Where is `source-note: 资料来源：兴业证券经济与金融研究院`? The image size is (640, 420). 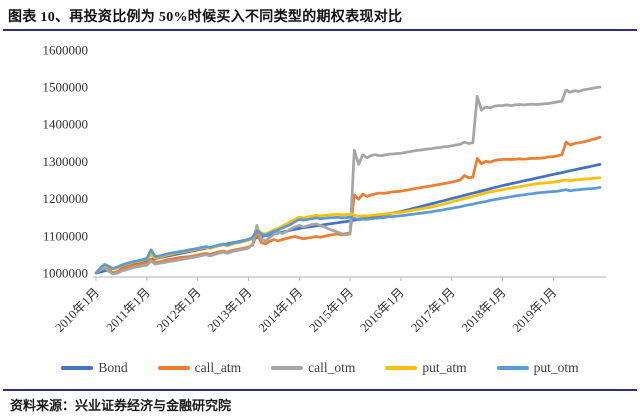
source-note: 资料来源：兴业证券经济与金融研究院 is located at coordinates (121, 405).